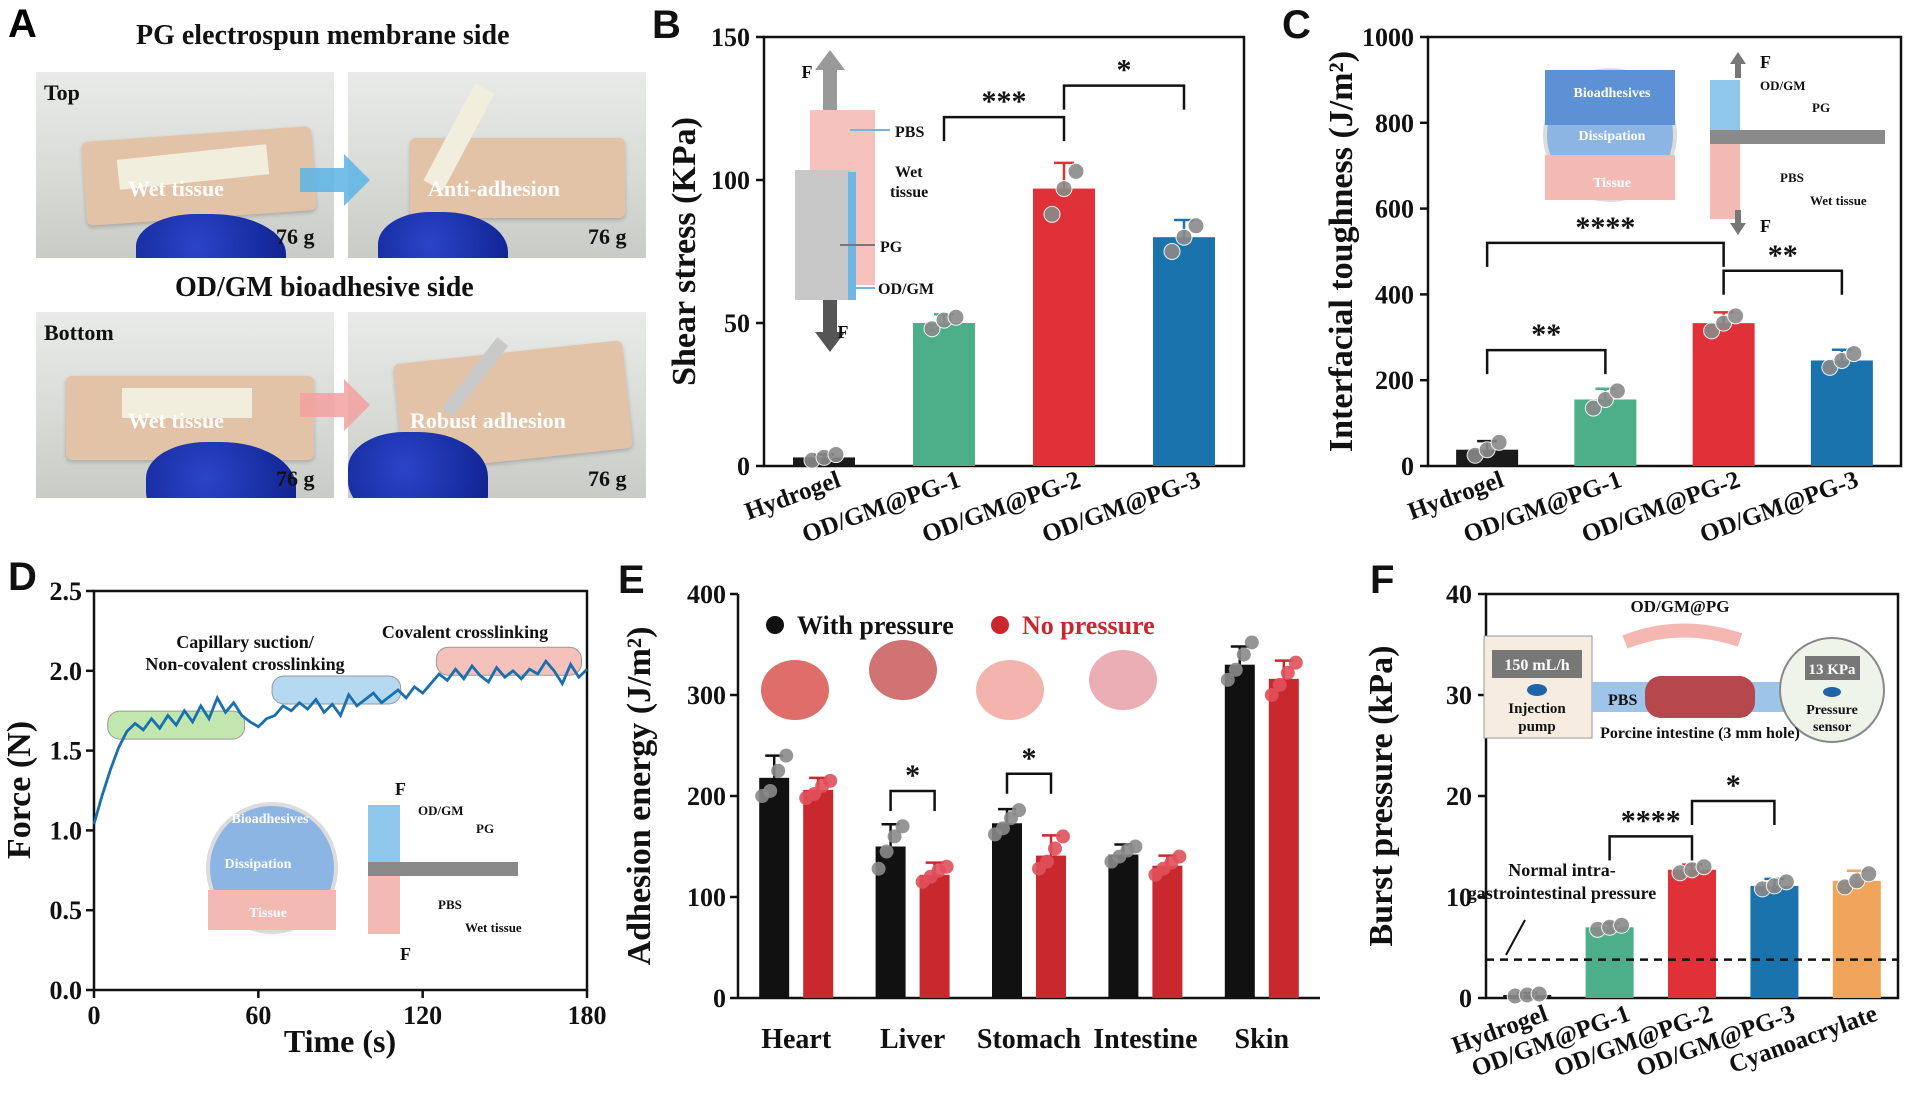 The height and width of the screenshot is (1101, 1906). I want to click on photo4-caption: Robust adhesion, so click(488, 420).